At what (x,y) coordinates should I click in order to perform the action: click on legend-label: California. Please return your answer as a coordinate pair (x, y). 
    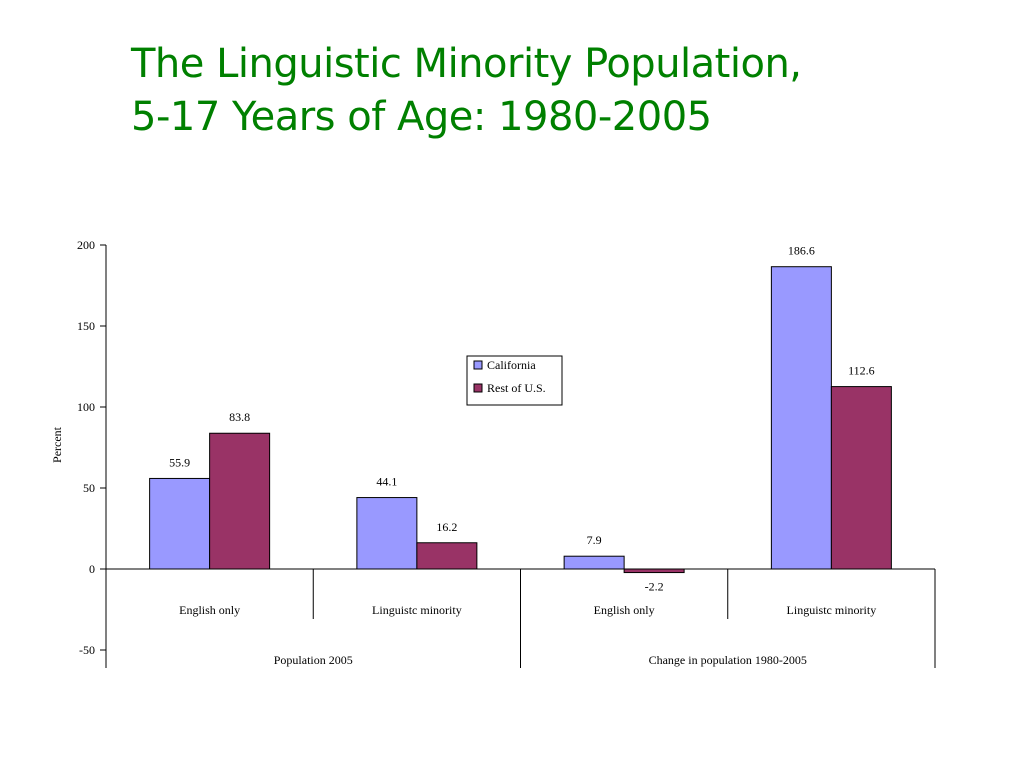
    Looking at the image, I should click on (511, 365).